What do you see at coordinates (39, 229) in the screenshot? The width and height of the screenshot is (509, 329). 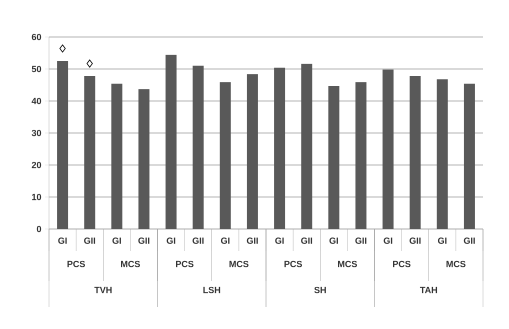 I see `y-tick-label: 0` at bounding box center [39, 229].